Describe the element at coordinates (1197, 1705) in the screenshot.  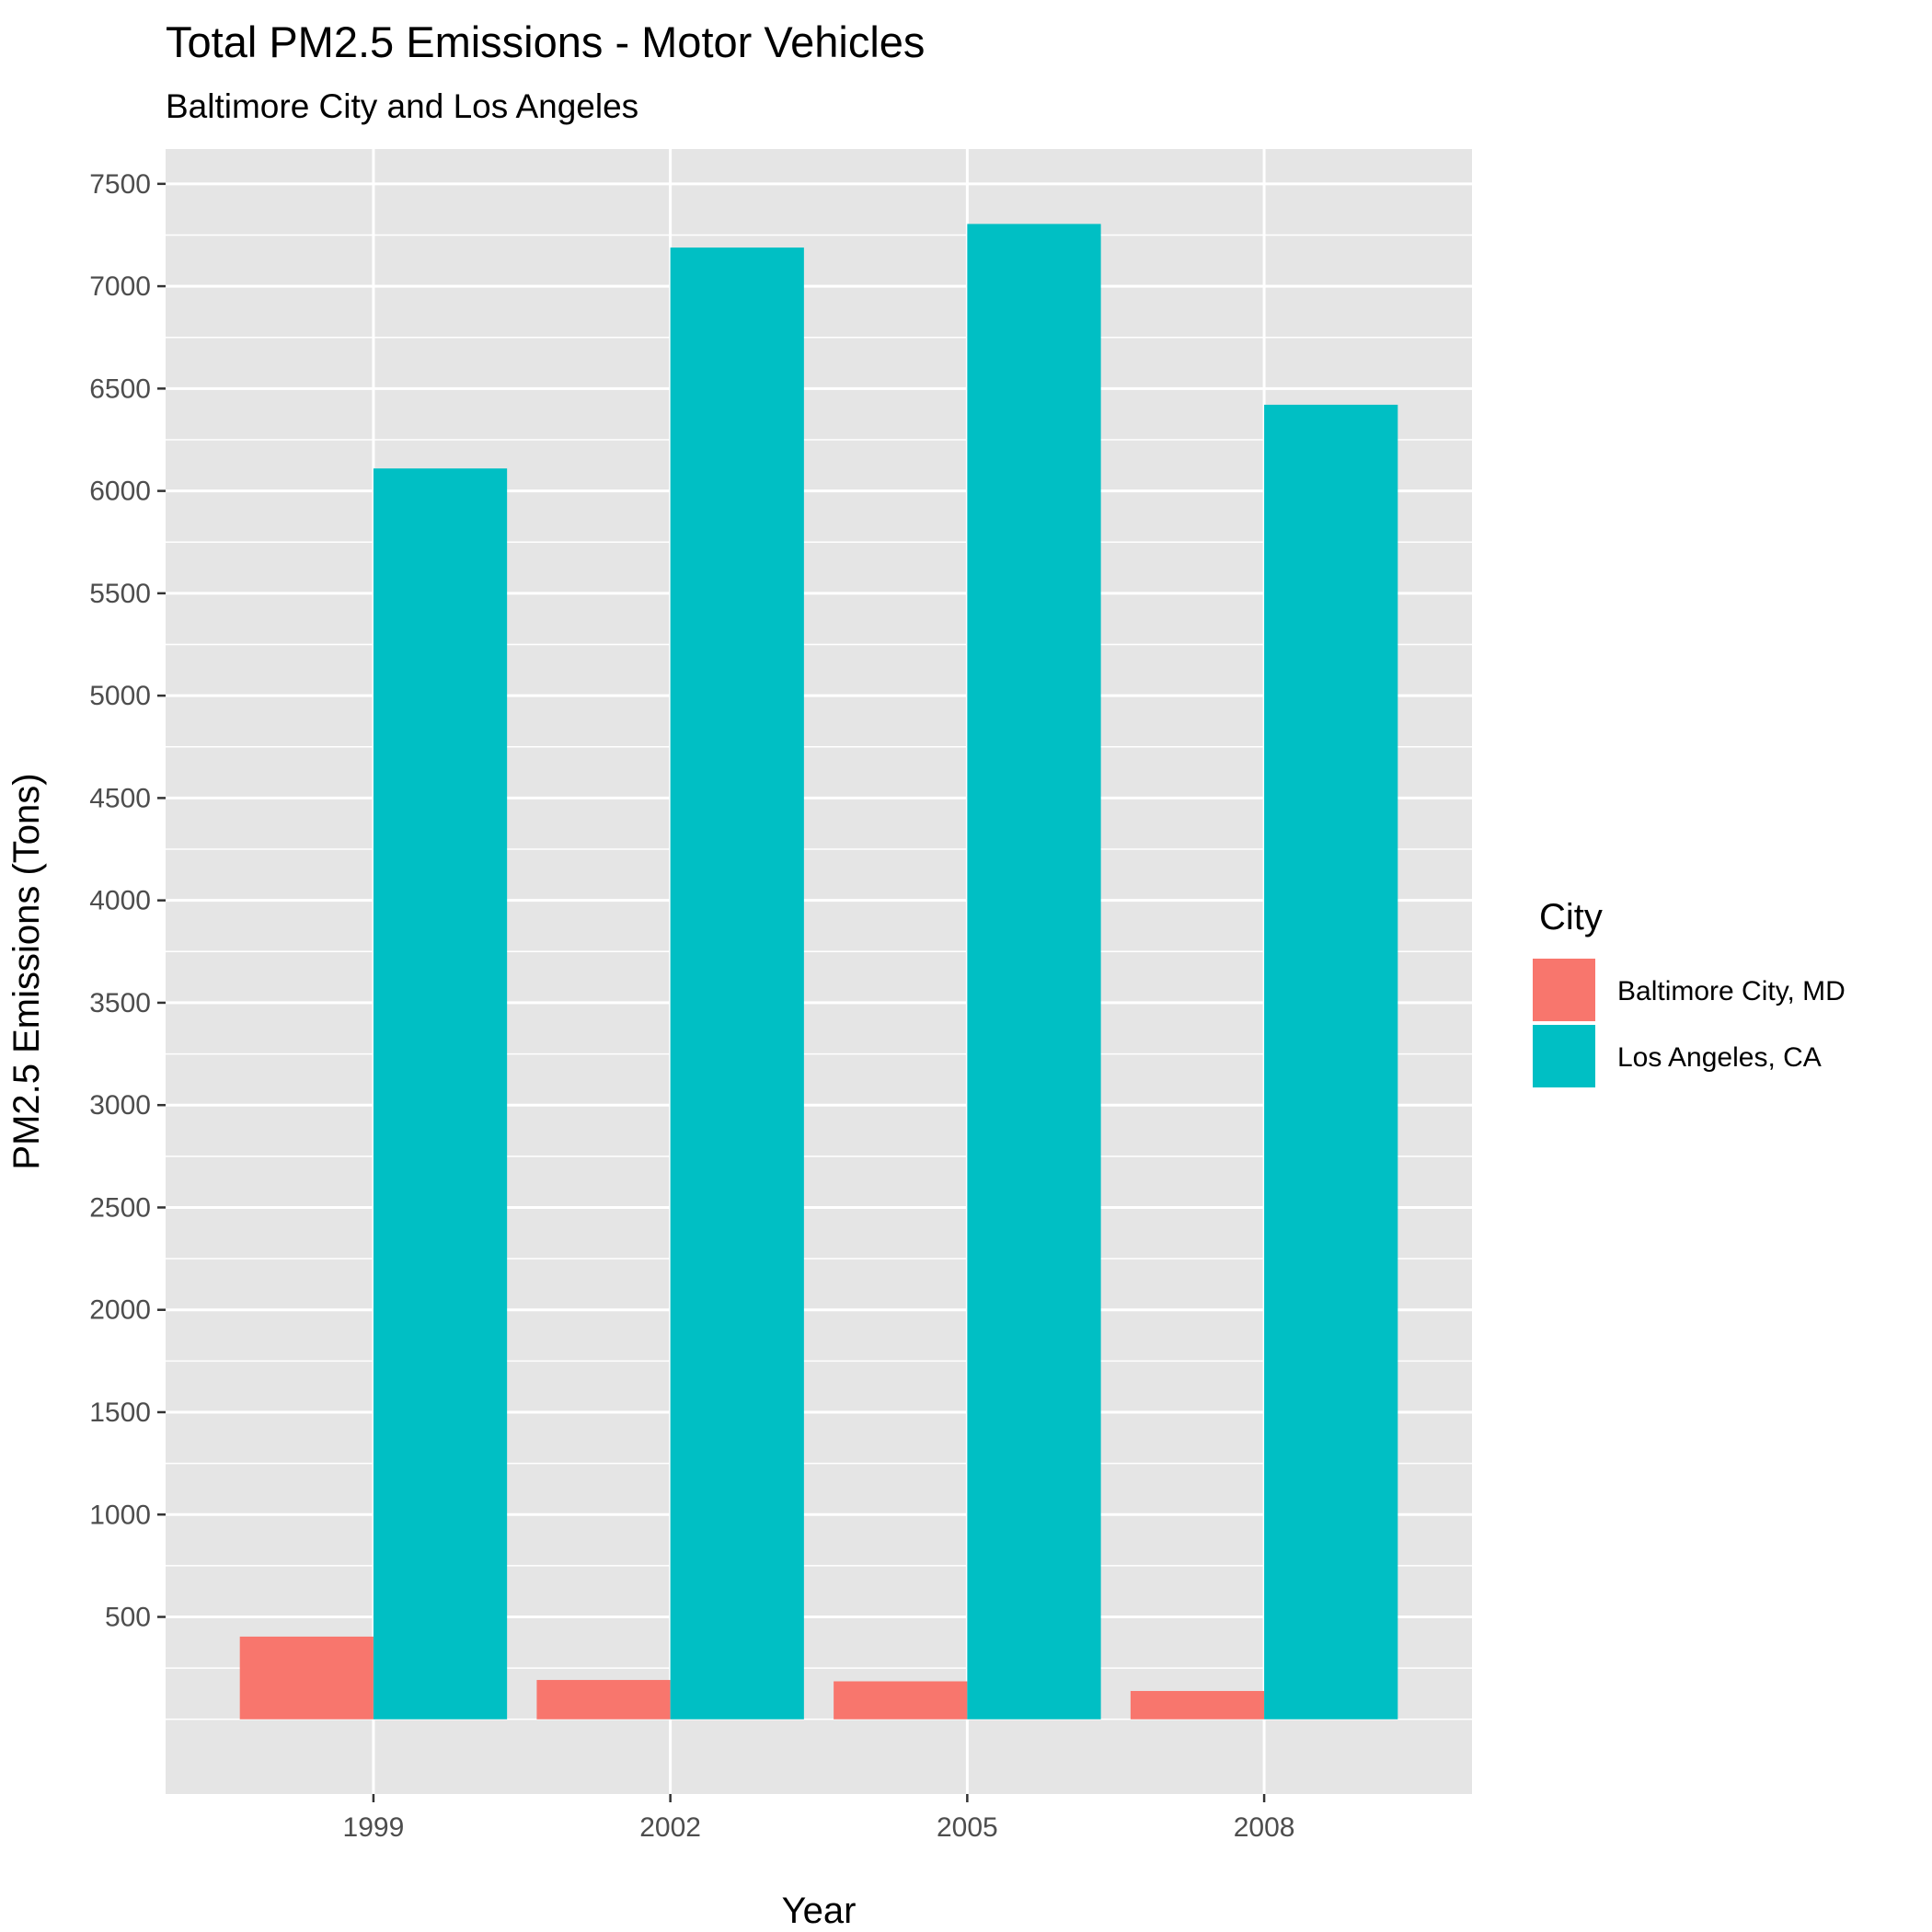
I see `bar-baltimore-city-md-2008` at that location.